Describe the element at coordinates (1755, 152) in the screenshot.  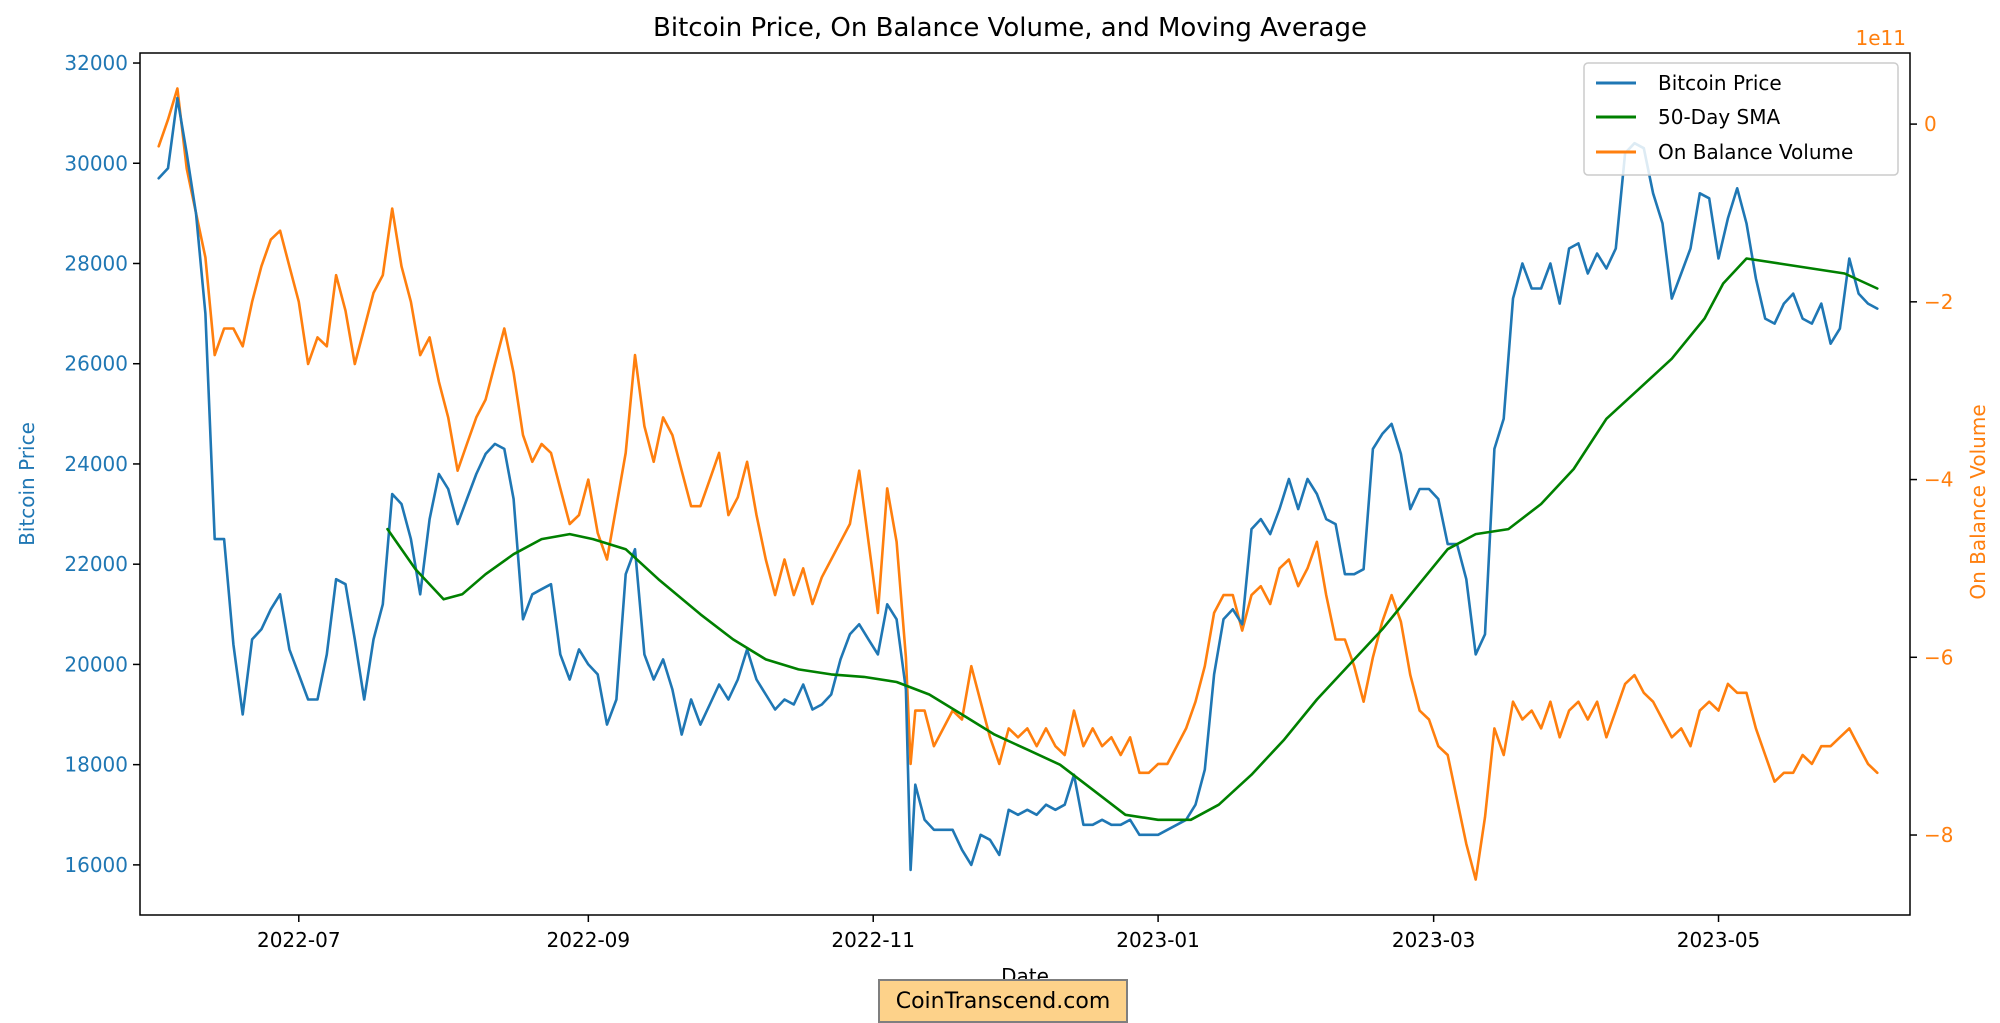
I see `legend-label-on-balance-volume: On Balance Volume` at that location.